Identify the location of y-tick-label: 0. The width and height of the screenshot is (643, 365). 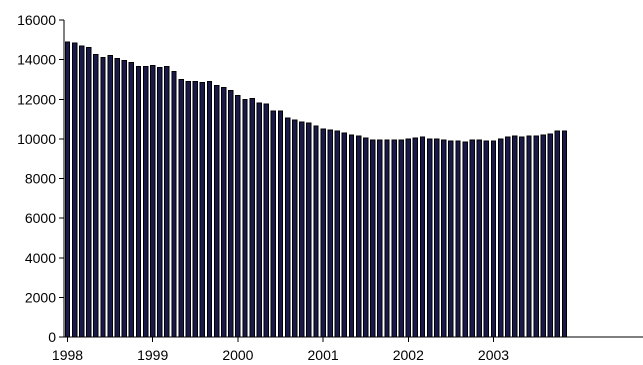
(52, 337).